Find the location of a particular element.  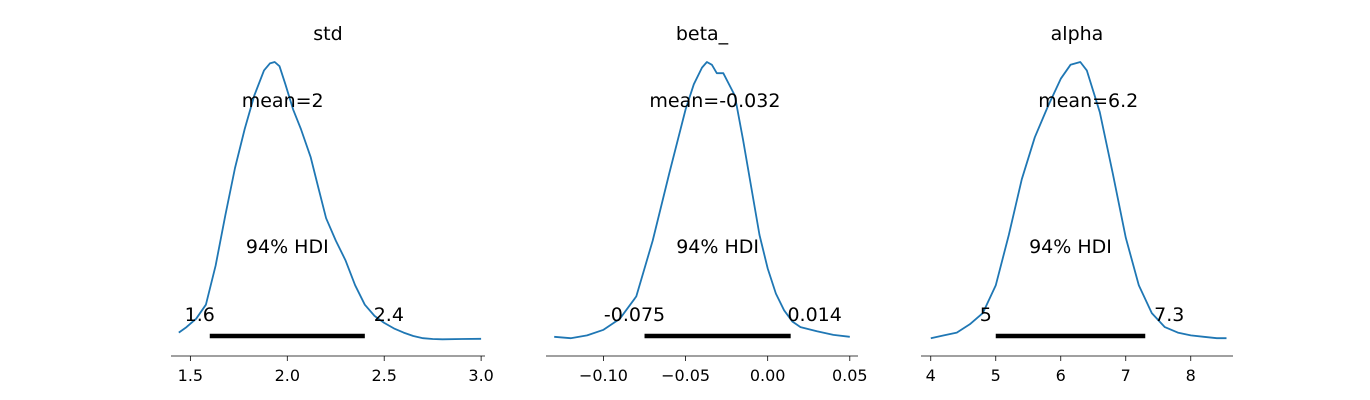

x-tick-label: −0.05 is located at coordinates (685, 375).